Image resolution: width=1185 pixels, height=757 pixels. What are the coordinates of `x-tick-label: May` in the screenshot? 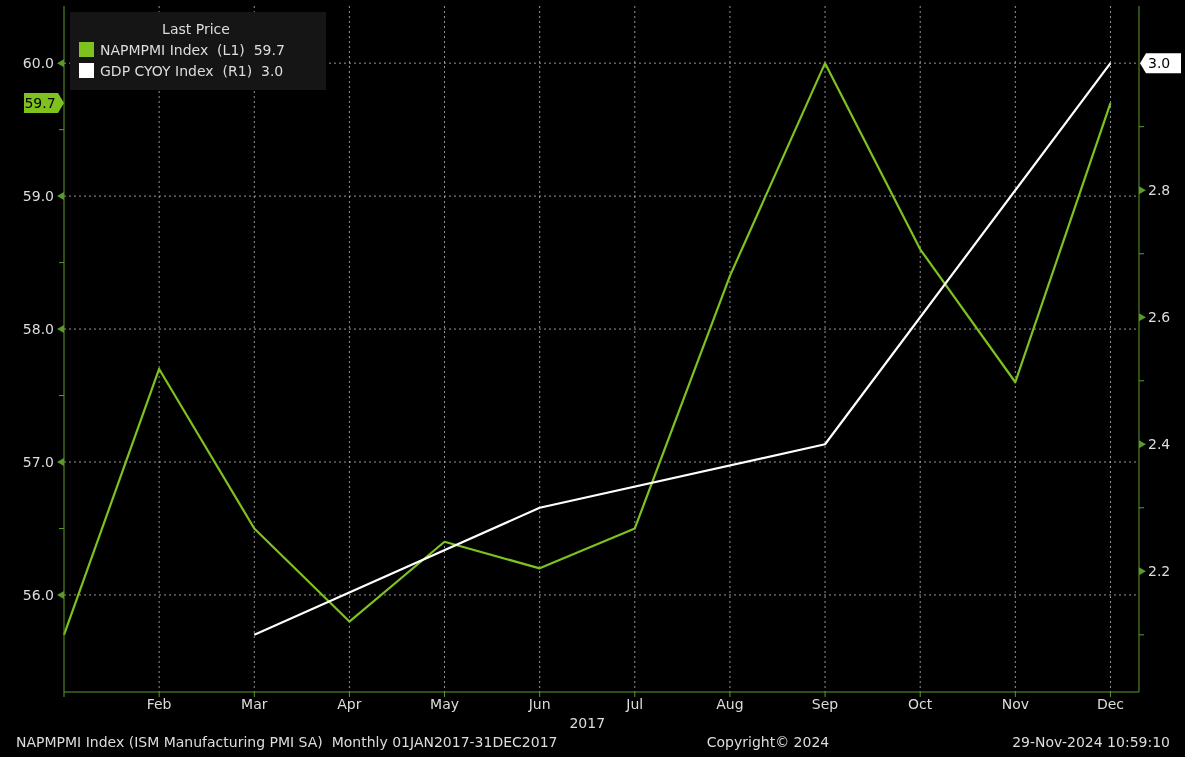 It's located at (445, 704).